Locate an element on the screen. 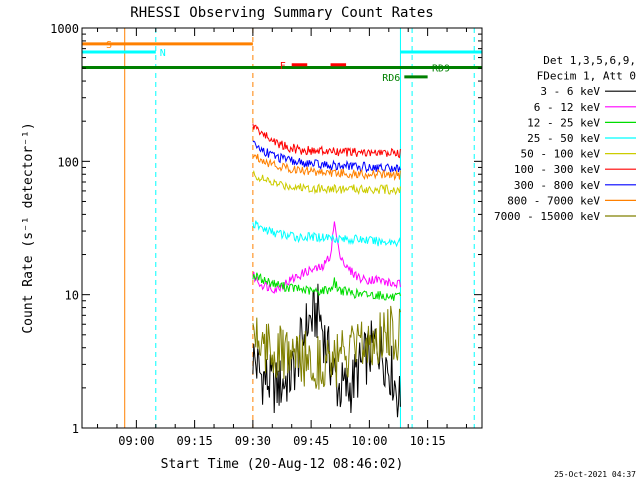 The image size is (640, 480). x-axis-label: Start Time (20-Aug-12 08:46:02) is located at coordinates (282, 464).